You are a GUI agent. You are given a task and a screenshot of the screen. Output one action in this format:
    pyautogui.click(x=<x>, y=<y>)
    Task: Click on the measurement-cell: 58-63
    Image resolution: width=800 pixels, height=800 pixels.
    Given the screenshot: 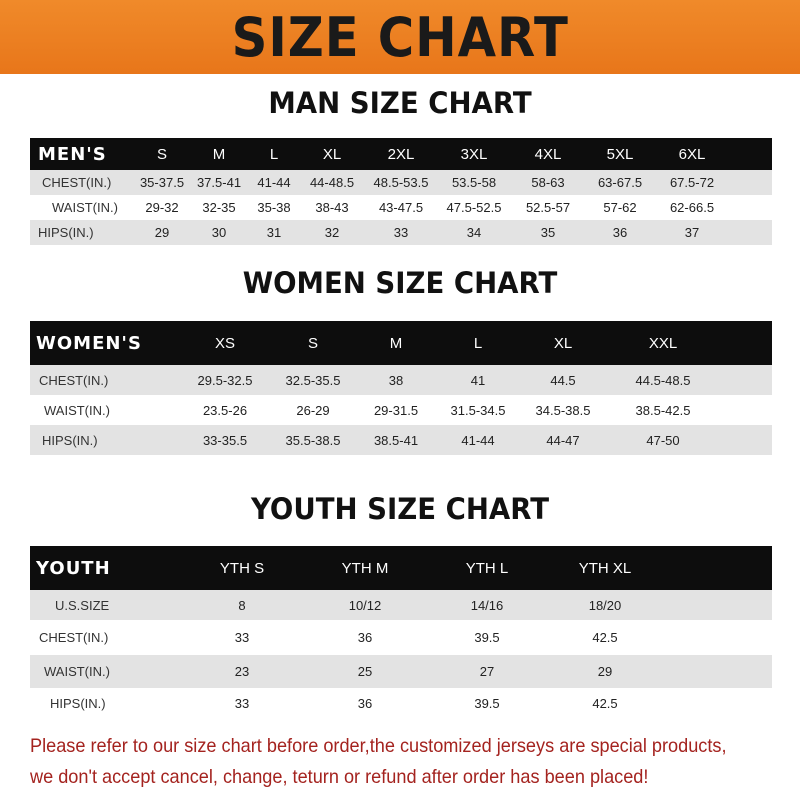 What is the action you would take?
    pyautogui.click(x=548, y=182)
    